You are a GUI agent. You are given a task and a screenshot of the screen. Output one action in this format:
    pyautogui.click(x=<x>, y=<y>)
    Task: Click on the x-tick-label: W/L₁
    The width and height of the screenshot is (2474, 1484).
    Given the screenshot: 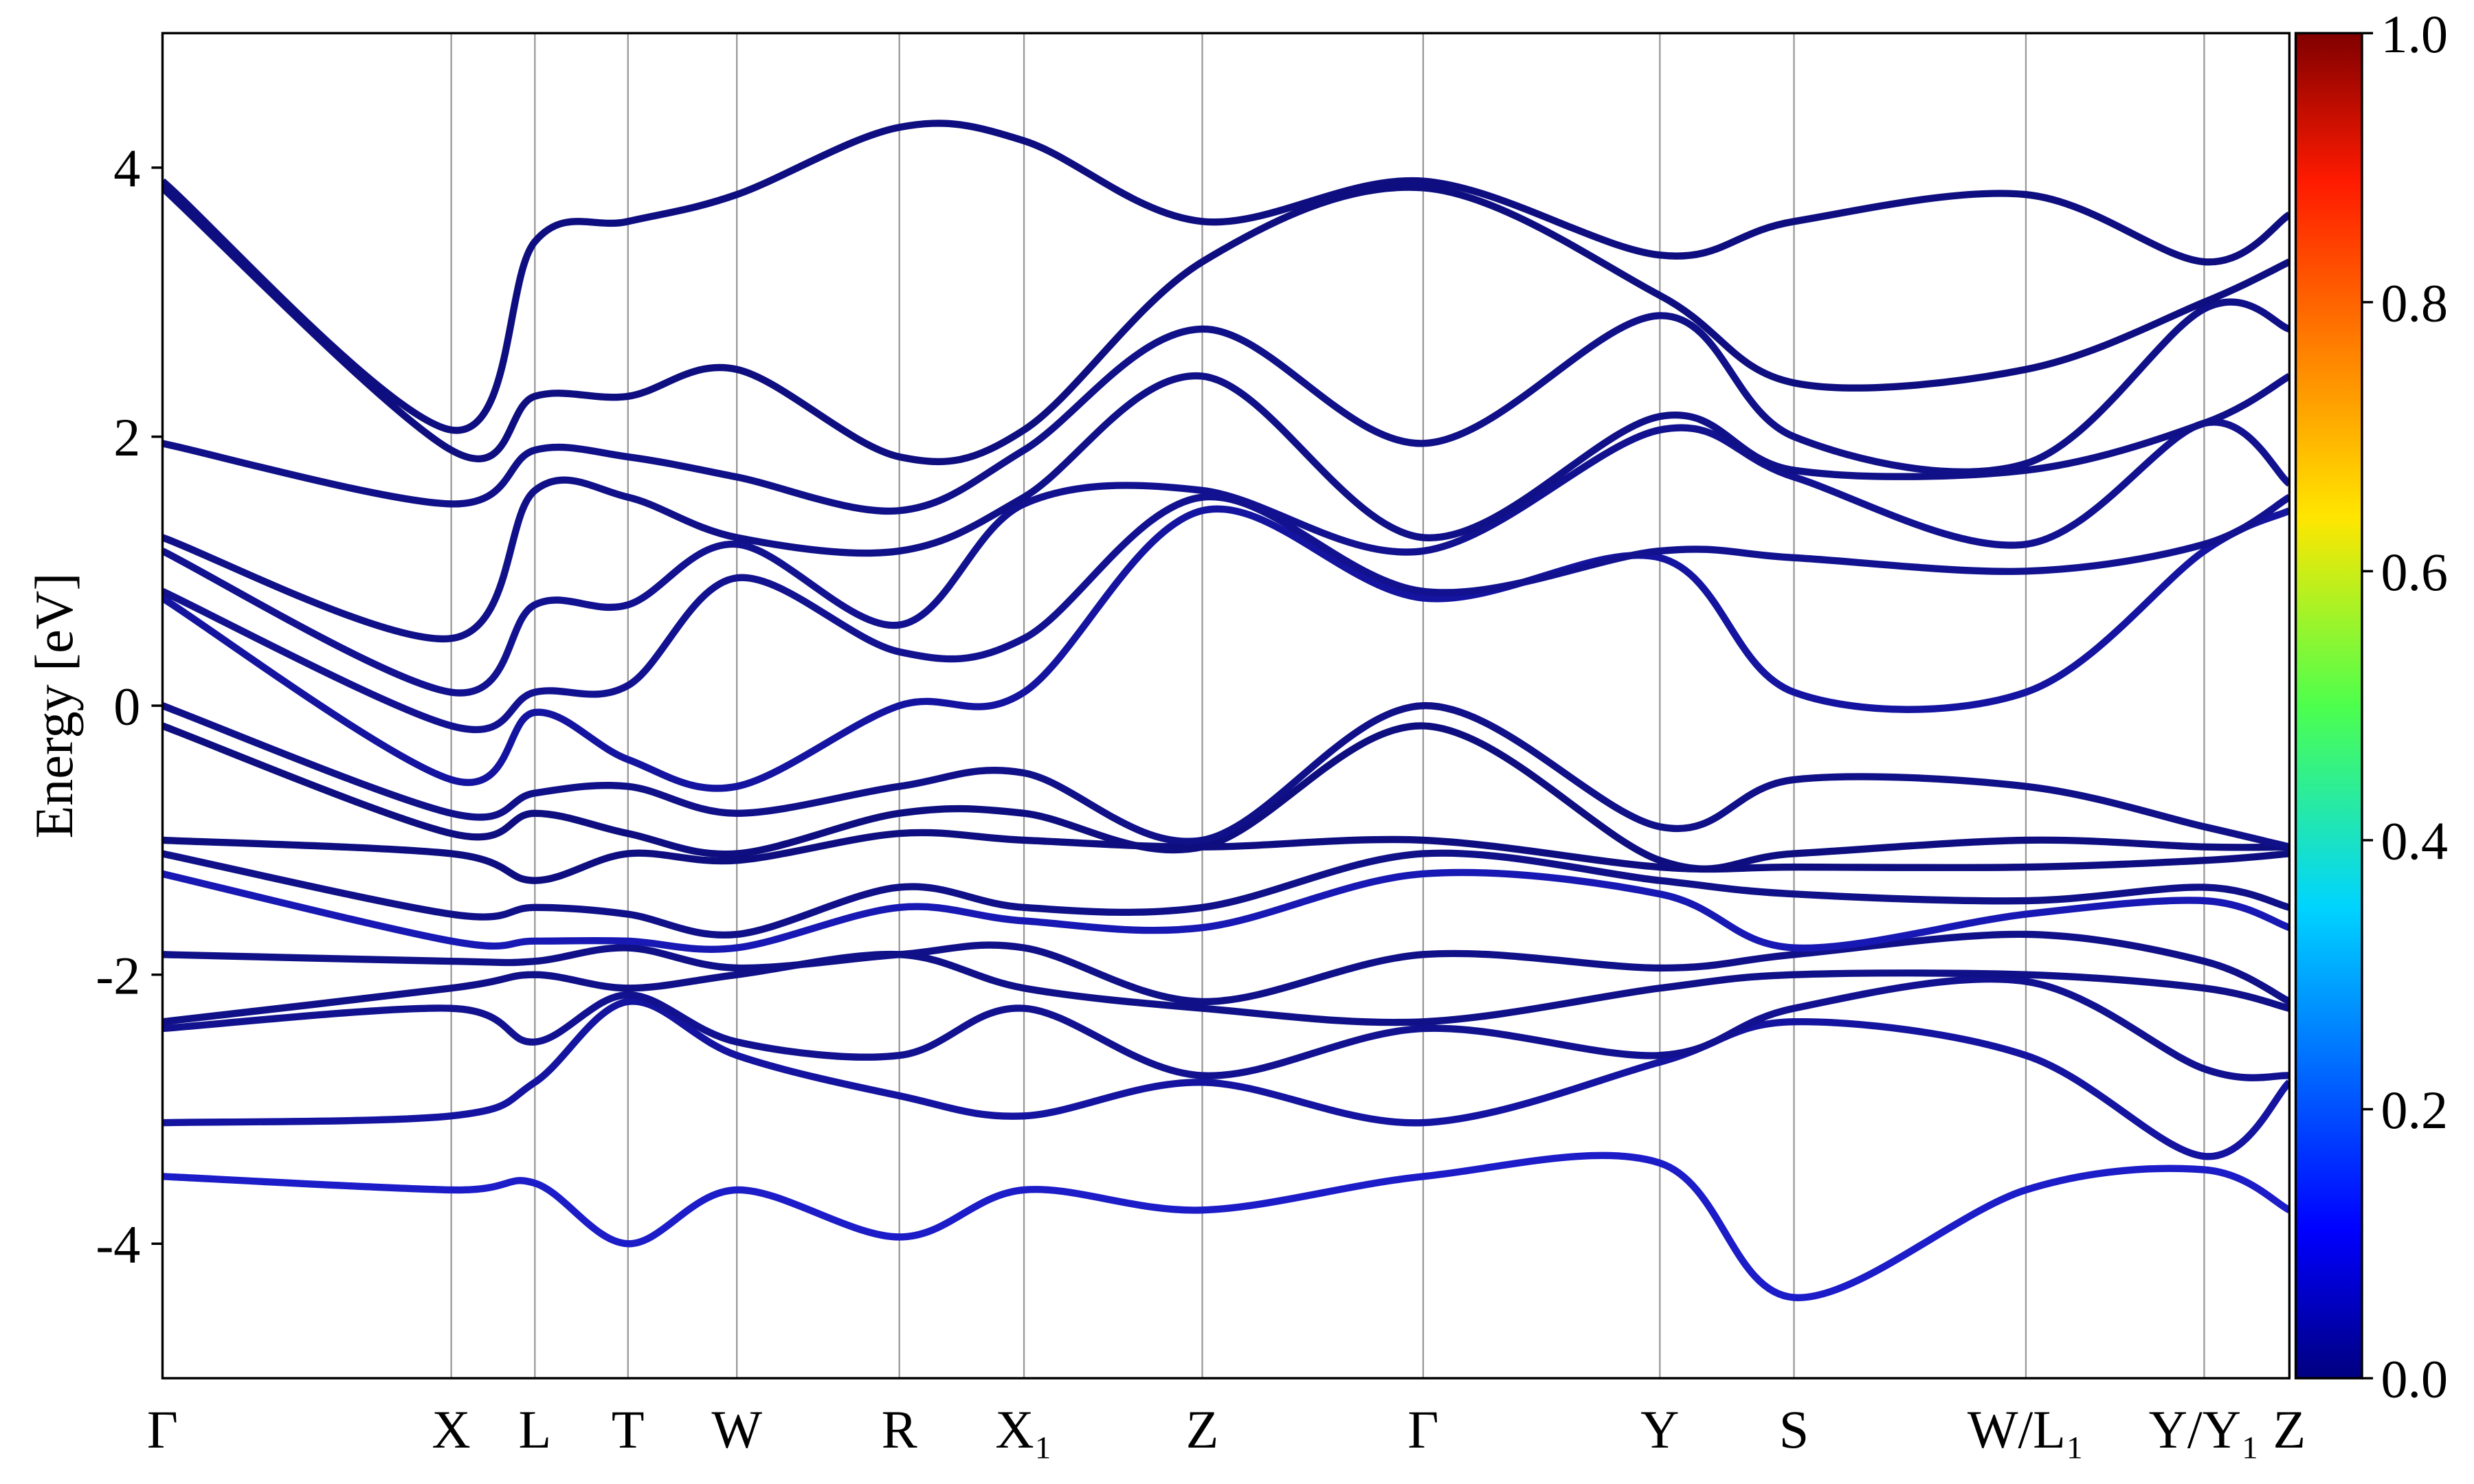 What is the action you would take?
    pyautogui.click(x=2026, y=1429)
    